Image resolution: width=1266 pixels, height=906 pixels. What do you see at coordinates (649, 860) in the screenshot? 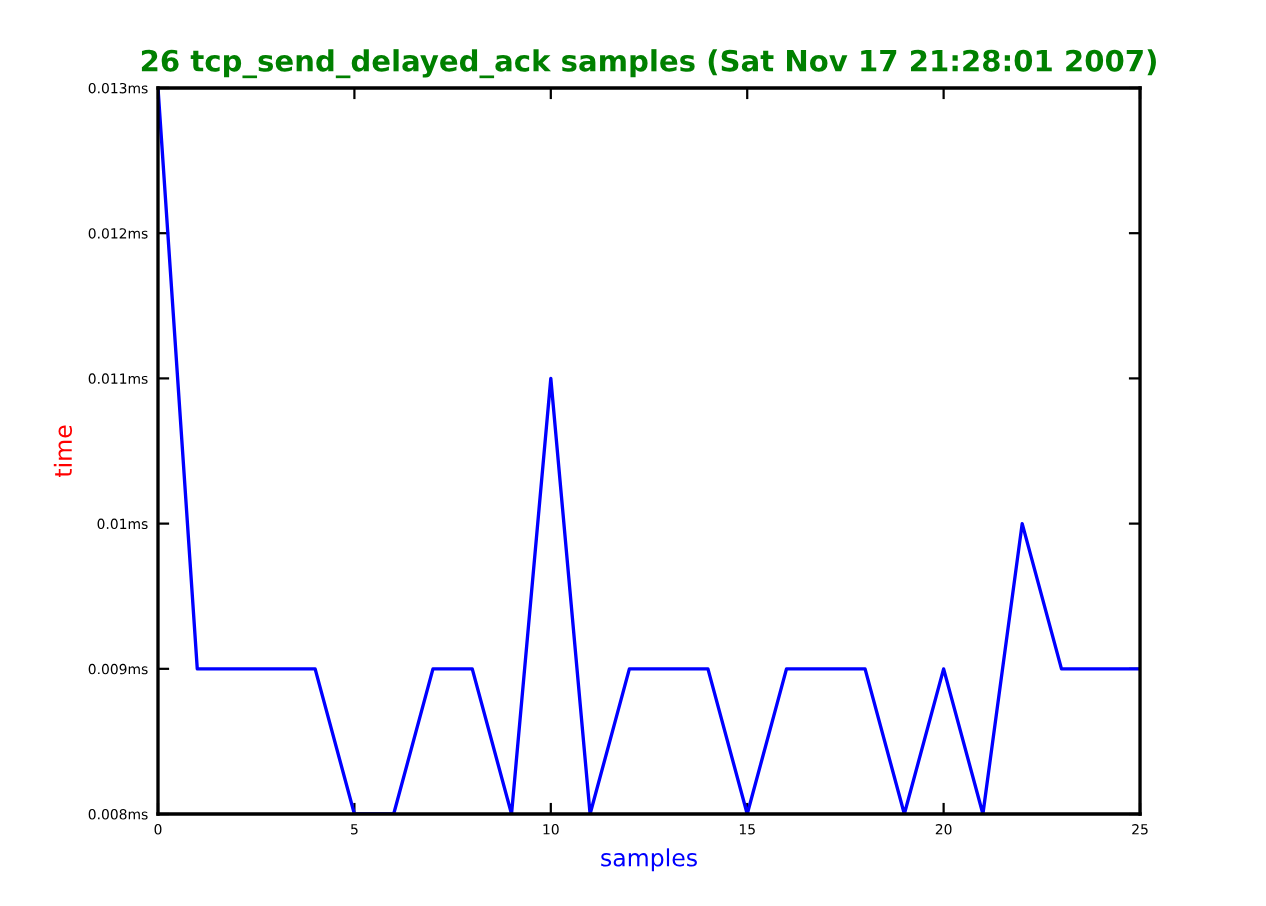
I see `x-axis-title: samples` at bounding box center [649, 860].